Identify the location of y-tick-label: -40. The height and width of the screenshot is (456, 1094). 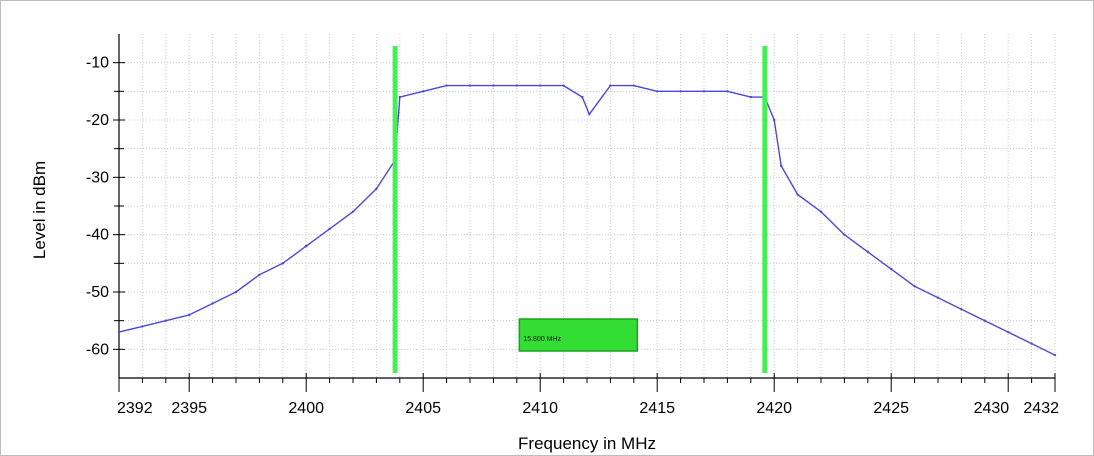
(97, 235).